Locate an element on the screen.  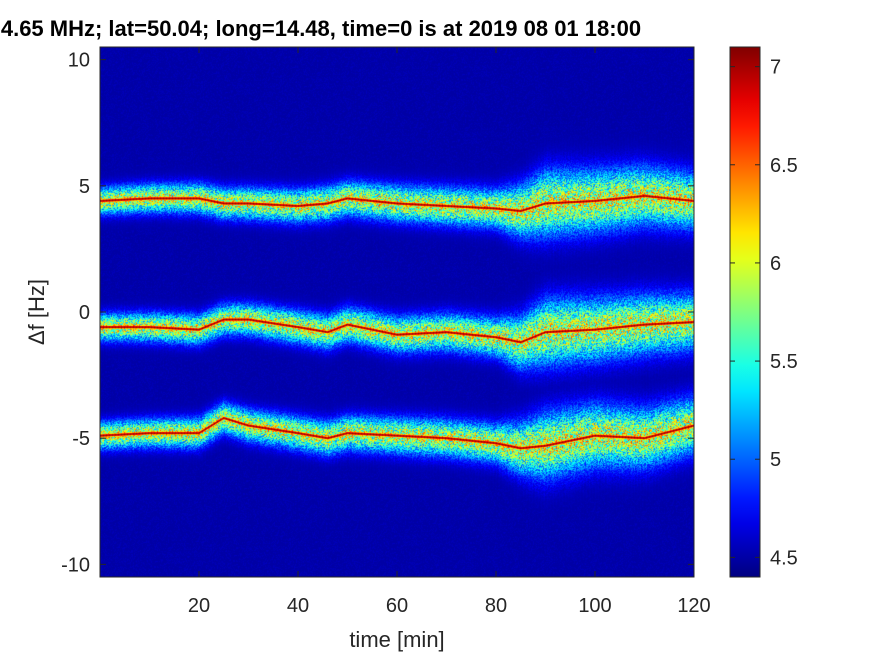
y-tick-label: 10 is located at coordinates (79, 61).